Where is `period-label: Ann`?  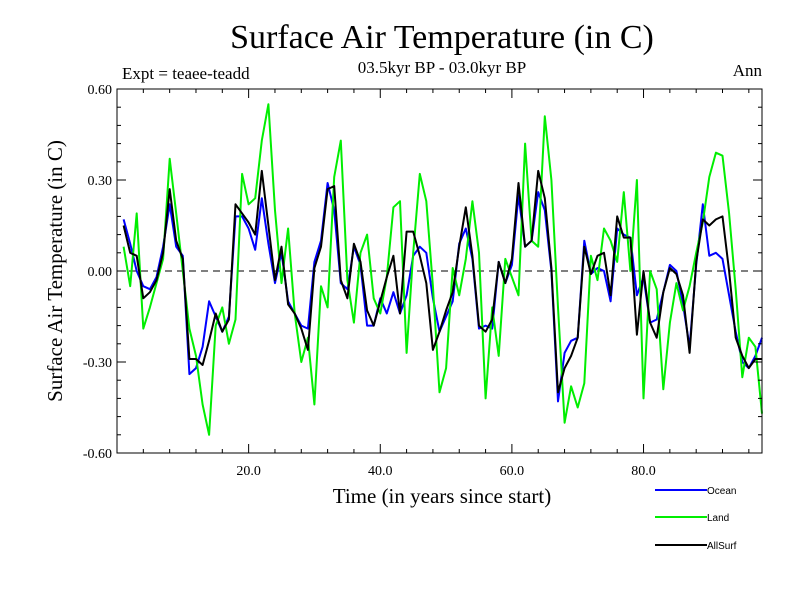 period-label: Ann is located at coordinates (748, 70).